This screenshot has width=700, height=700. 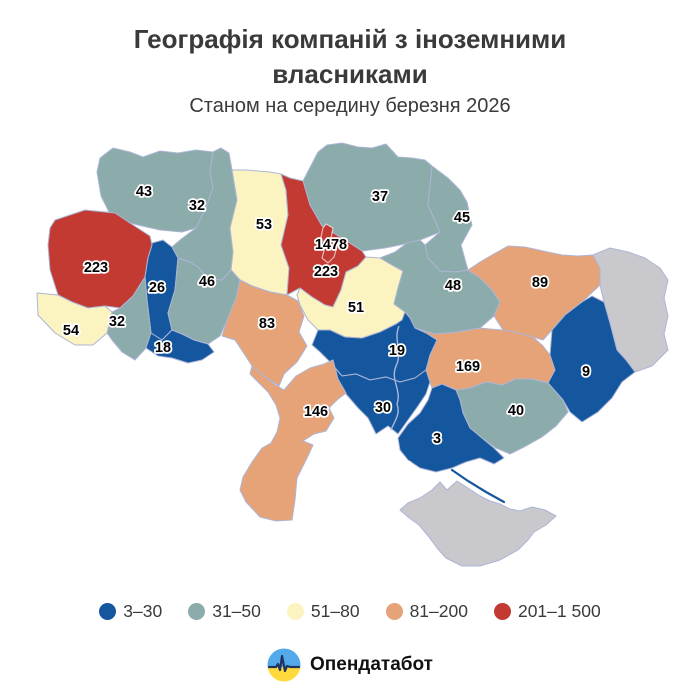 What do you see at coordinates (293, 440) in the screenshot?
I see `region-odesa` at bounding box center [293, 440].